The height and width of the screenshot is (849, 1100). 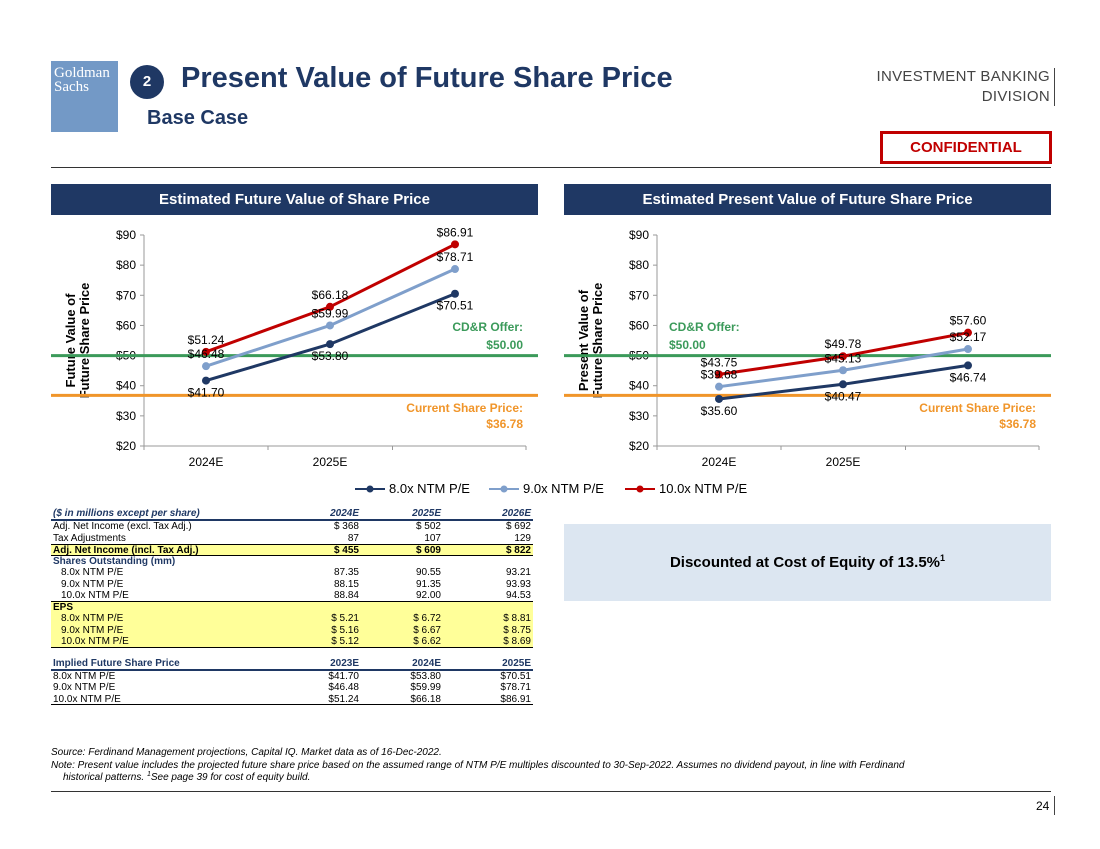 What do you see at coordinates (963, 76) in the screenshot?
I see `division-label-line-1: INVESTMENT BANKING` at bounding box center [963, 76].